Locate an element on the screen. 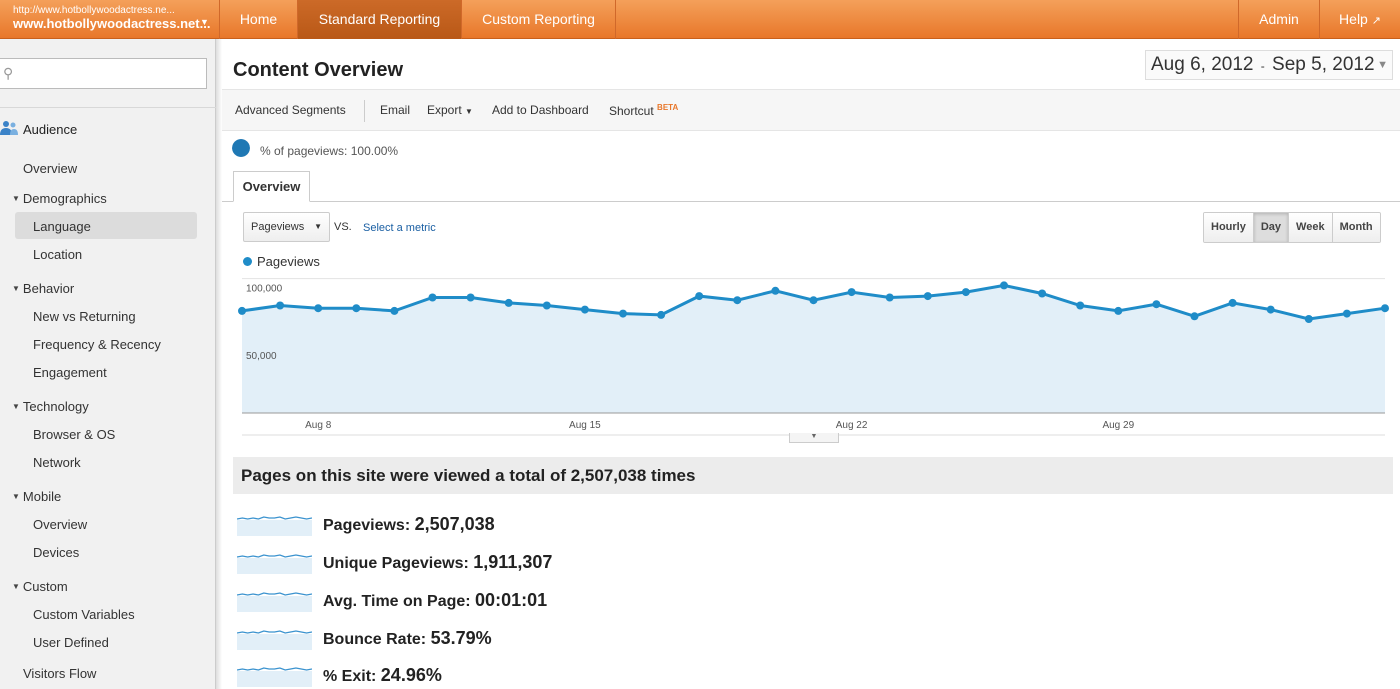 This screenshot has height=689, width=1400. sidebar-item-technology: ▼ Technology is located at coordinates (50, 406).